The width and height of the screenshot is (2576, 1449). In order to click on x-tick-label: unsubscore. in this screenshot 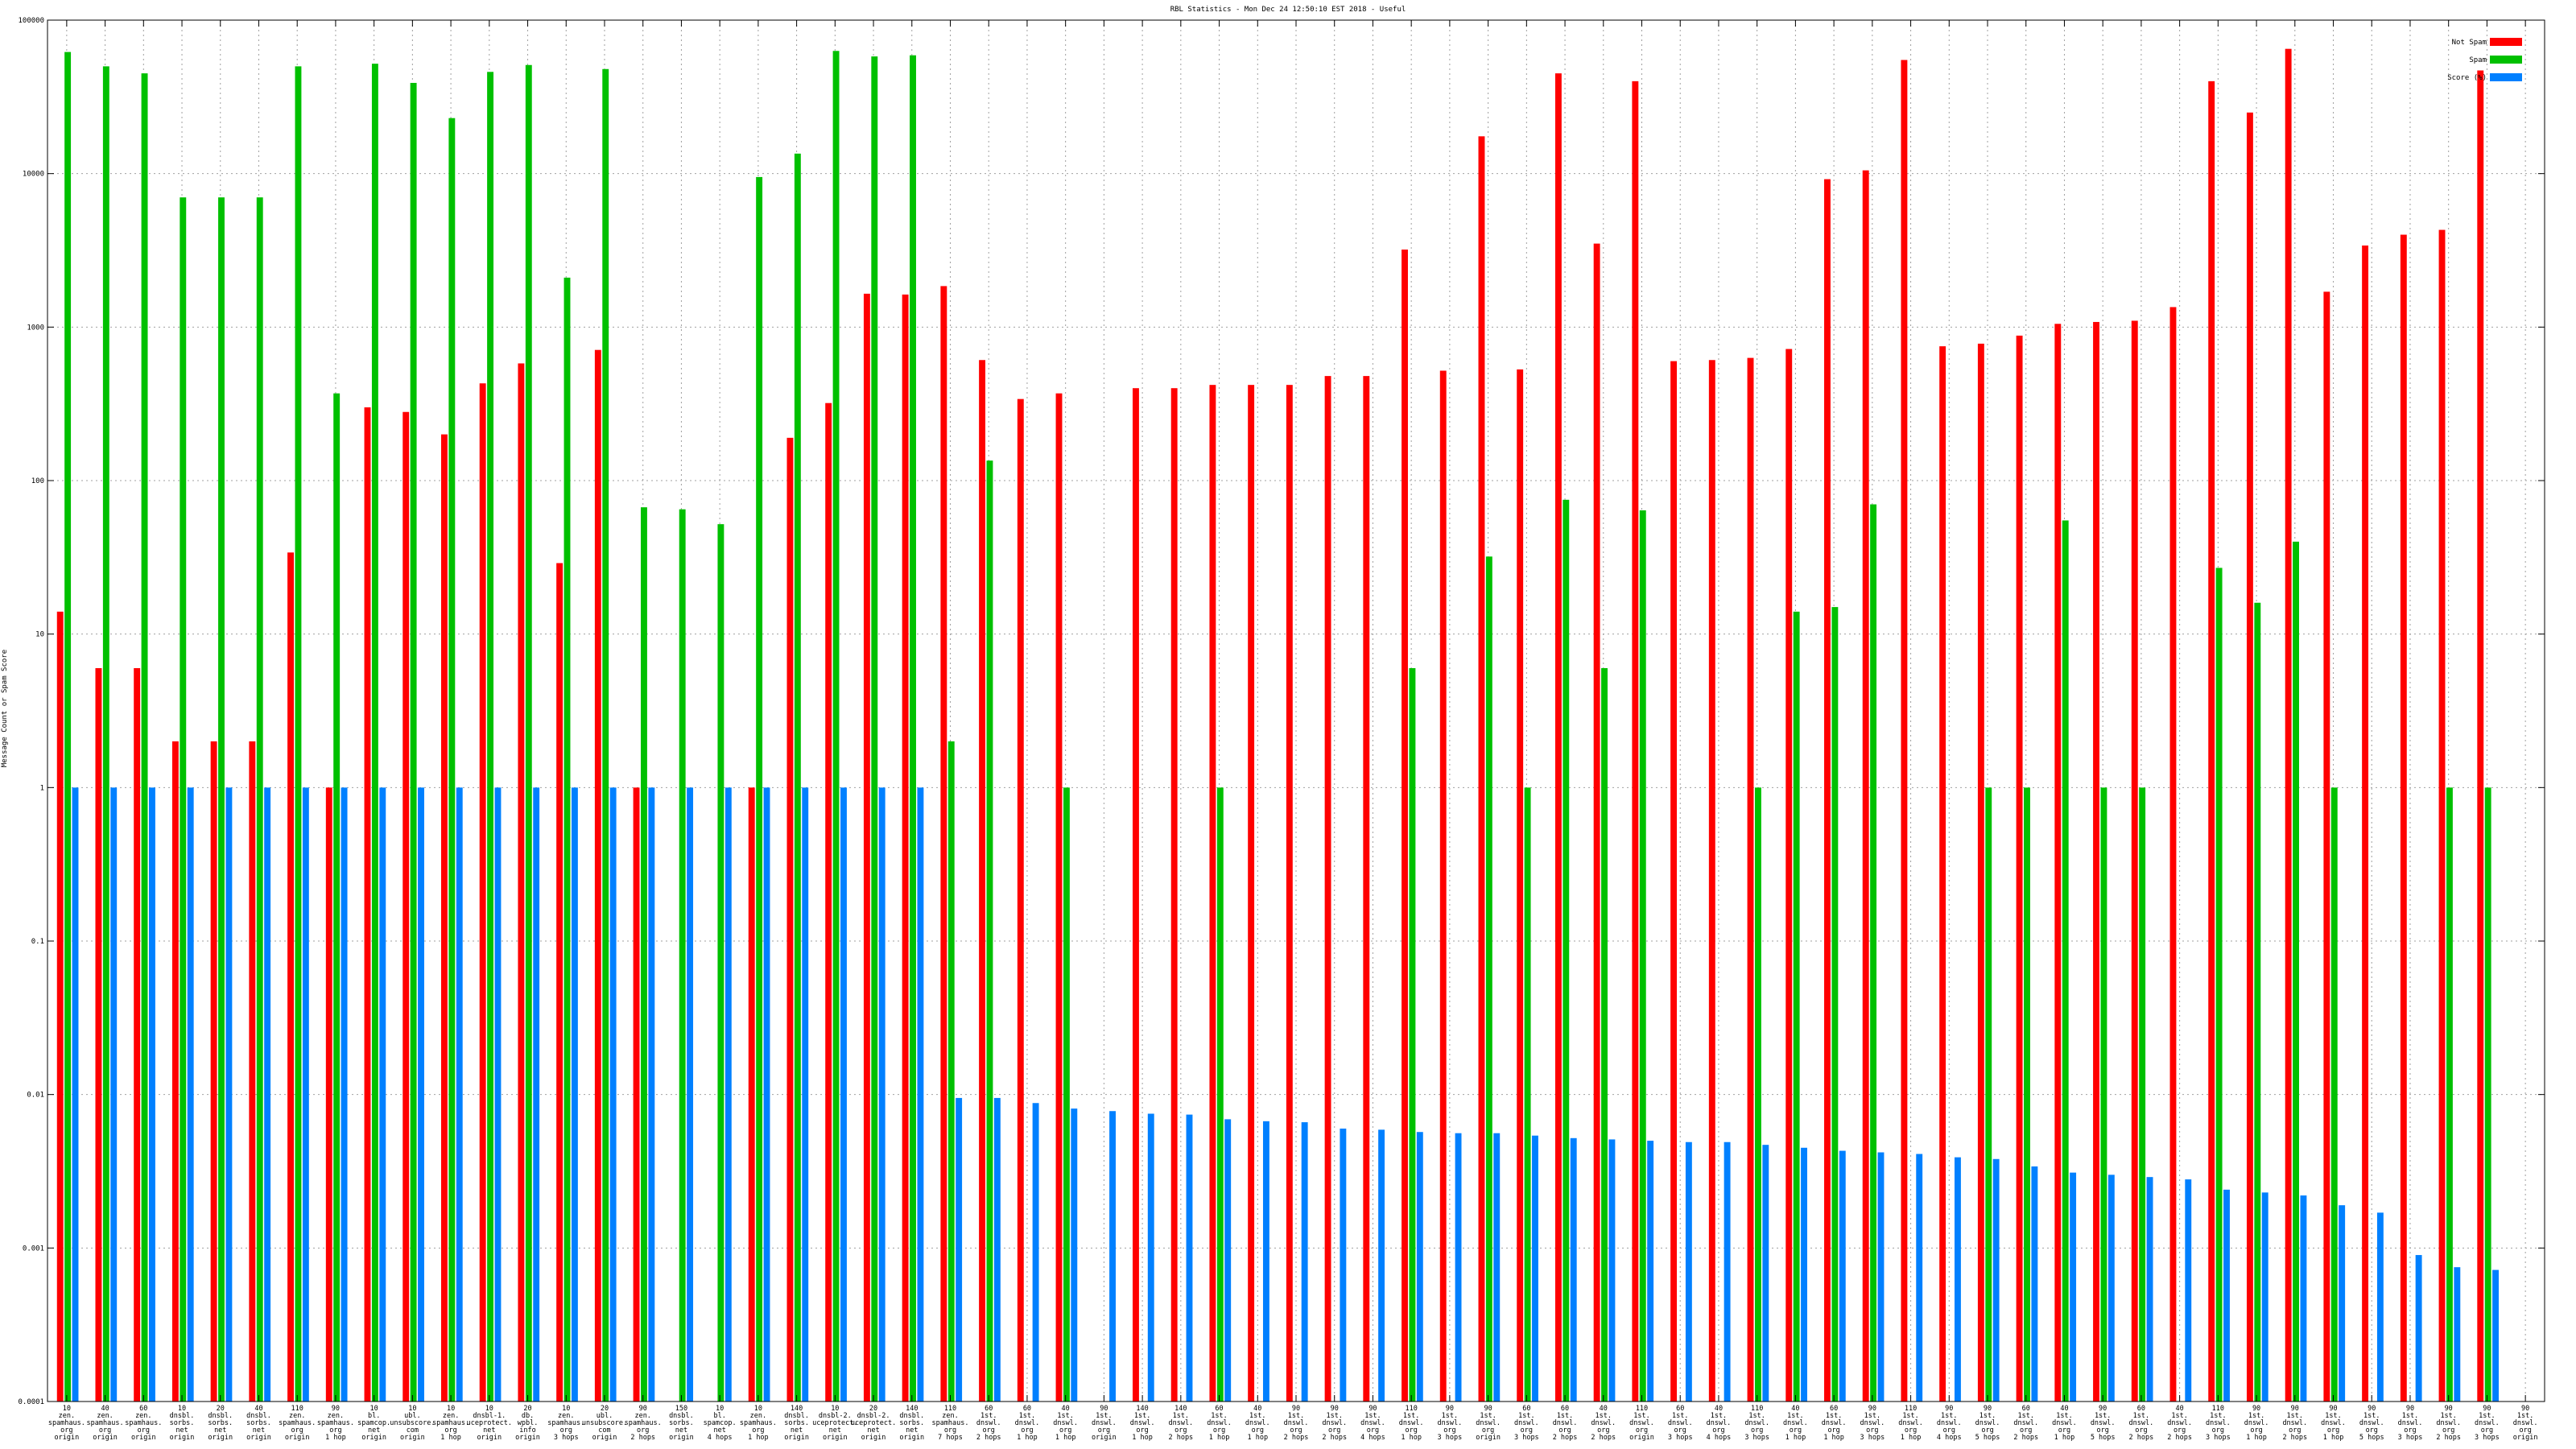, I will do `click(412, 1423)`.